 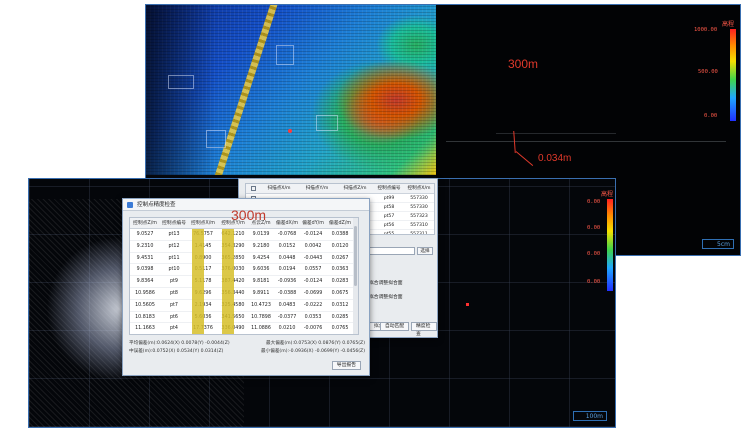 What do you see at coordinates (313, 351) in the screenshot?
I see `min-deviation: 最小偏差(m):-0.0936(X) -0.0699(Y) -0.0456(Z)` at bounding box center [313, 351].